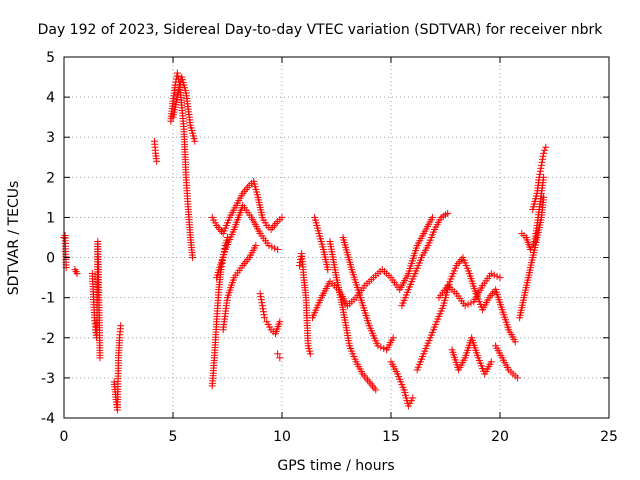  What do you see at coordinates (391, 437) in the screenshot?
I see `x-tick-label: 15` at bounding box center [391, 437].